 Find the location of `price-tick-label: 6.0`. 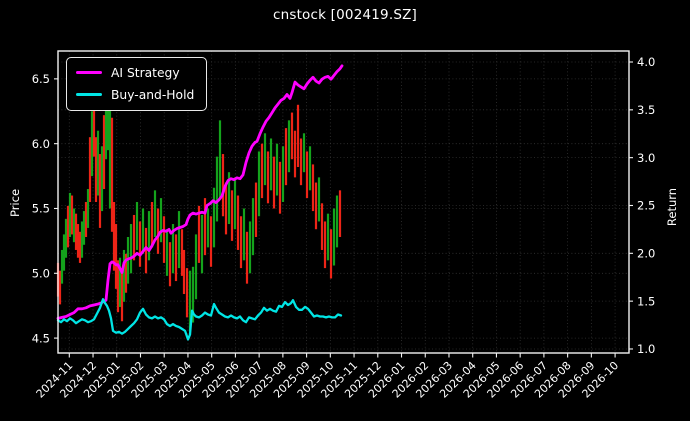

price-tick-label: 6.0 is located at coordinates (41, 144).